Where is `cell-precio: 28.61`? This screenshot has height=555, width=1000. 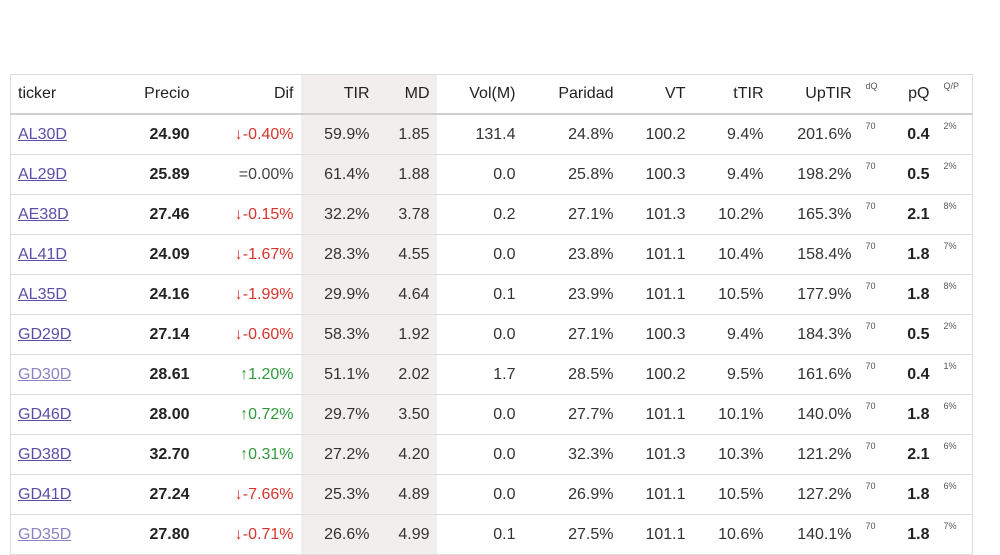
cell-precio: 28.61 is located at coordinates (151, 374).